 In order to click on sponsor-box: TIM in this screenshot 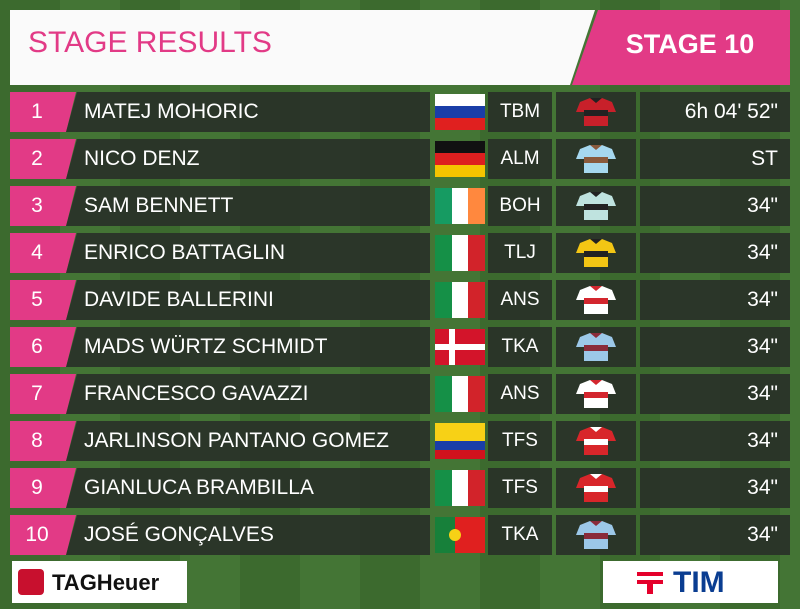, I will do `click(690, 582)`.